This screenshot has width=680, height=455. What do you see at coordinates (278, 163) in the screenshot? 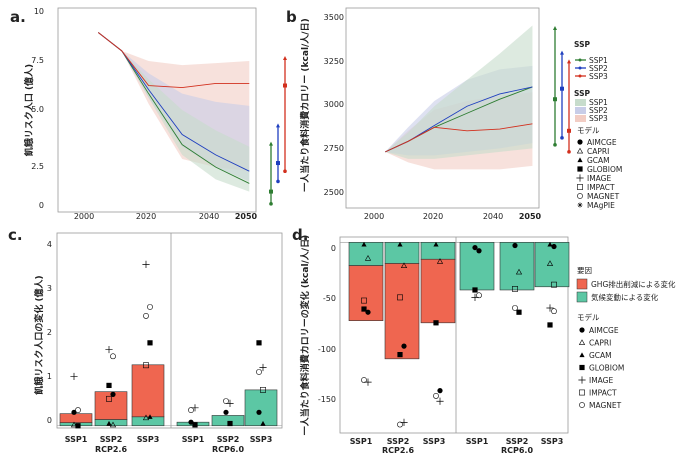
I see `pa-range-median-ssp2` at bounding box center [278, 163].